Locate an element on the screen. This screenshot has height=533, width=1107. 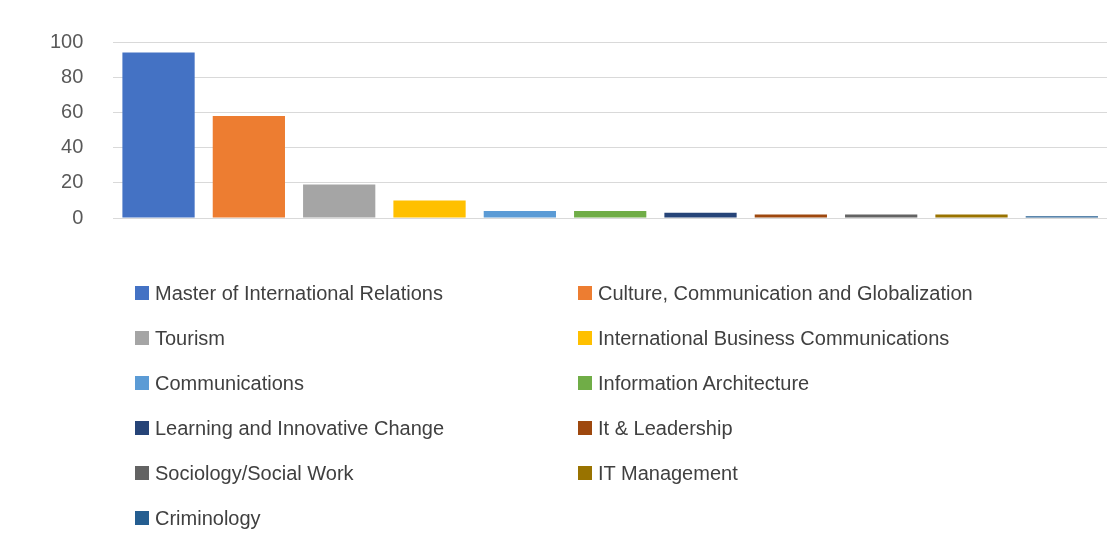
legend-label: Communications is located at coordinates (229, 383).